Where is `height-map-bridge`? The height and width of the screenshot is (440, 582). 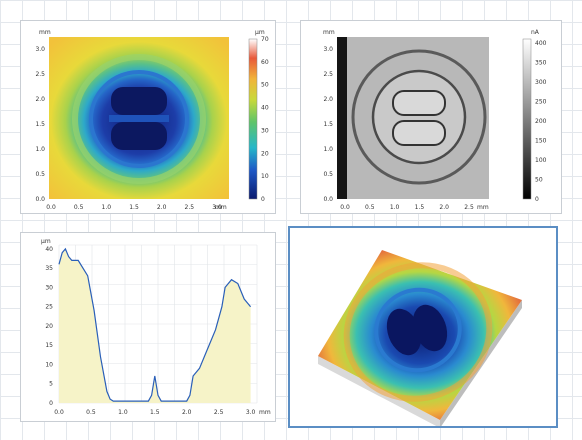 height-map-bridge is located at coordinates (139, 118).